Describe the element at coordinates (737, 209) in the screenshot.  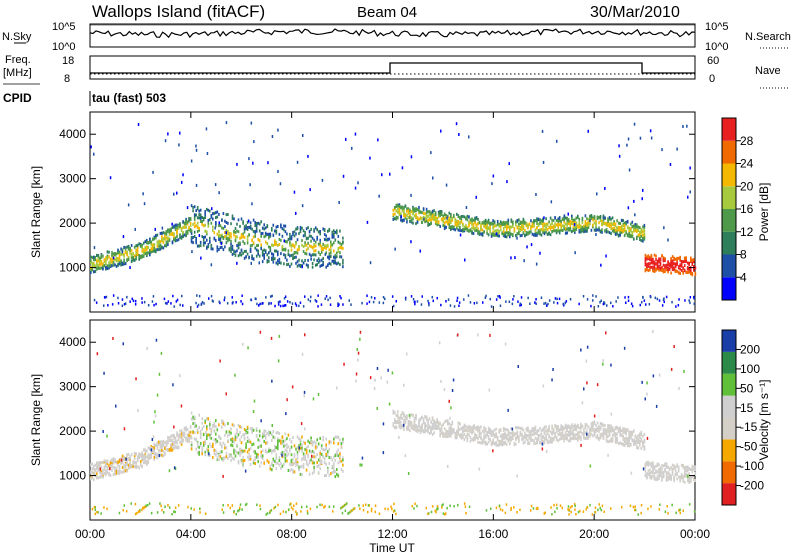
I see `power-colorbar: 28 24 20 16 12 8 4` at that location.